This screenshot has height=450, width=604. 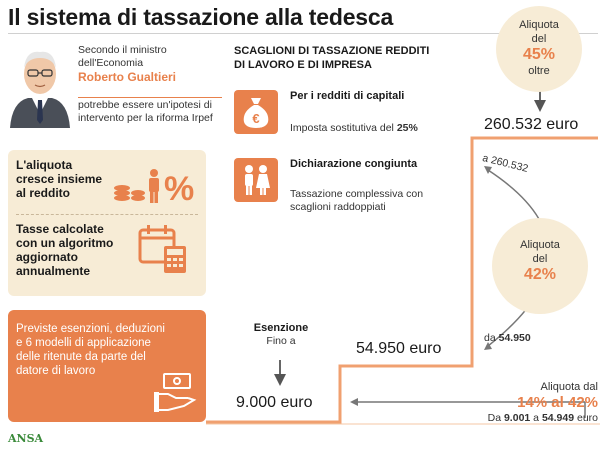 I want to click on couple-icon, so click(x=257, y=180).